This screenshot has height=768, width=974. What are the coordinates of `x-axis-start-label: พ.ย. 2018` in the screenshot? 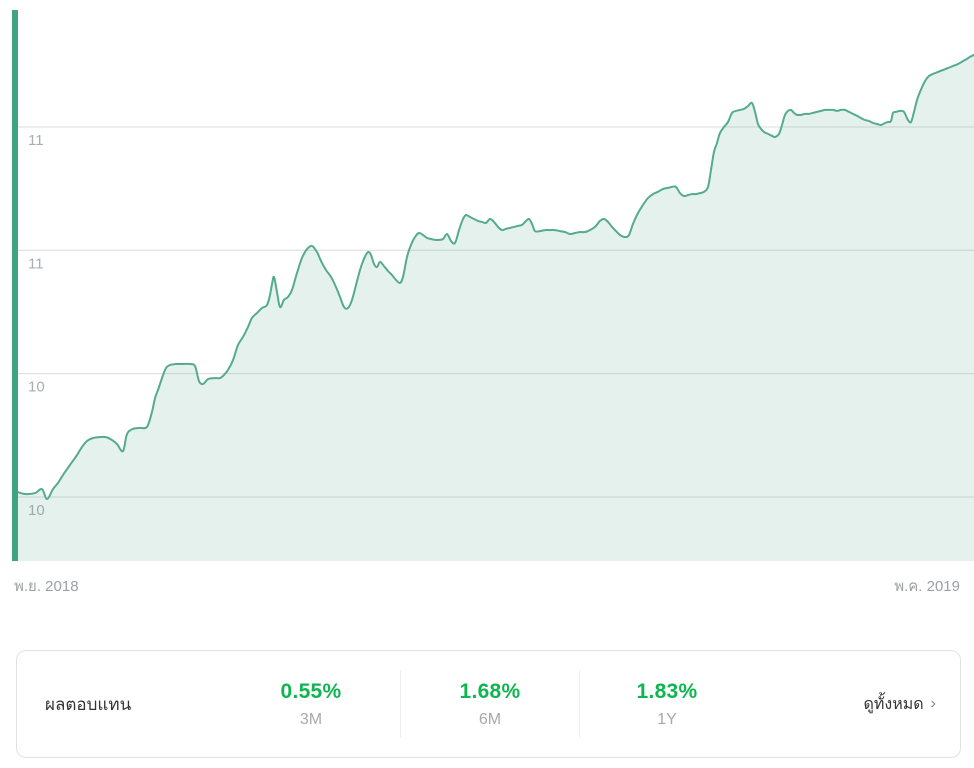 It's located at (46, 586).